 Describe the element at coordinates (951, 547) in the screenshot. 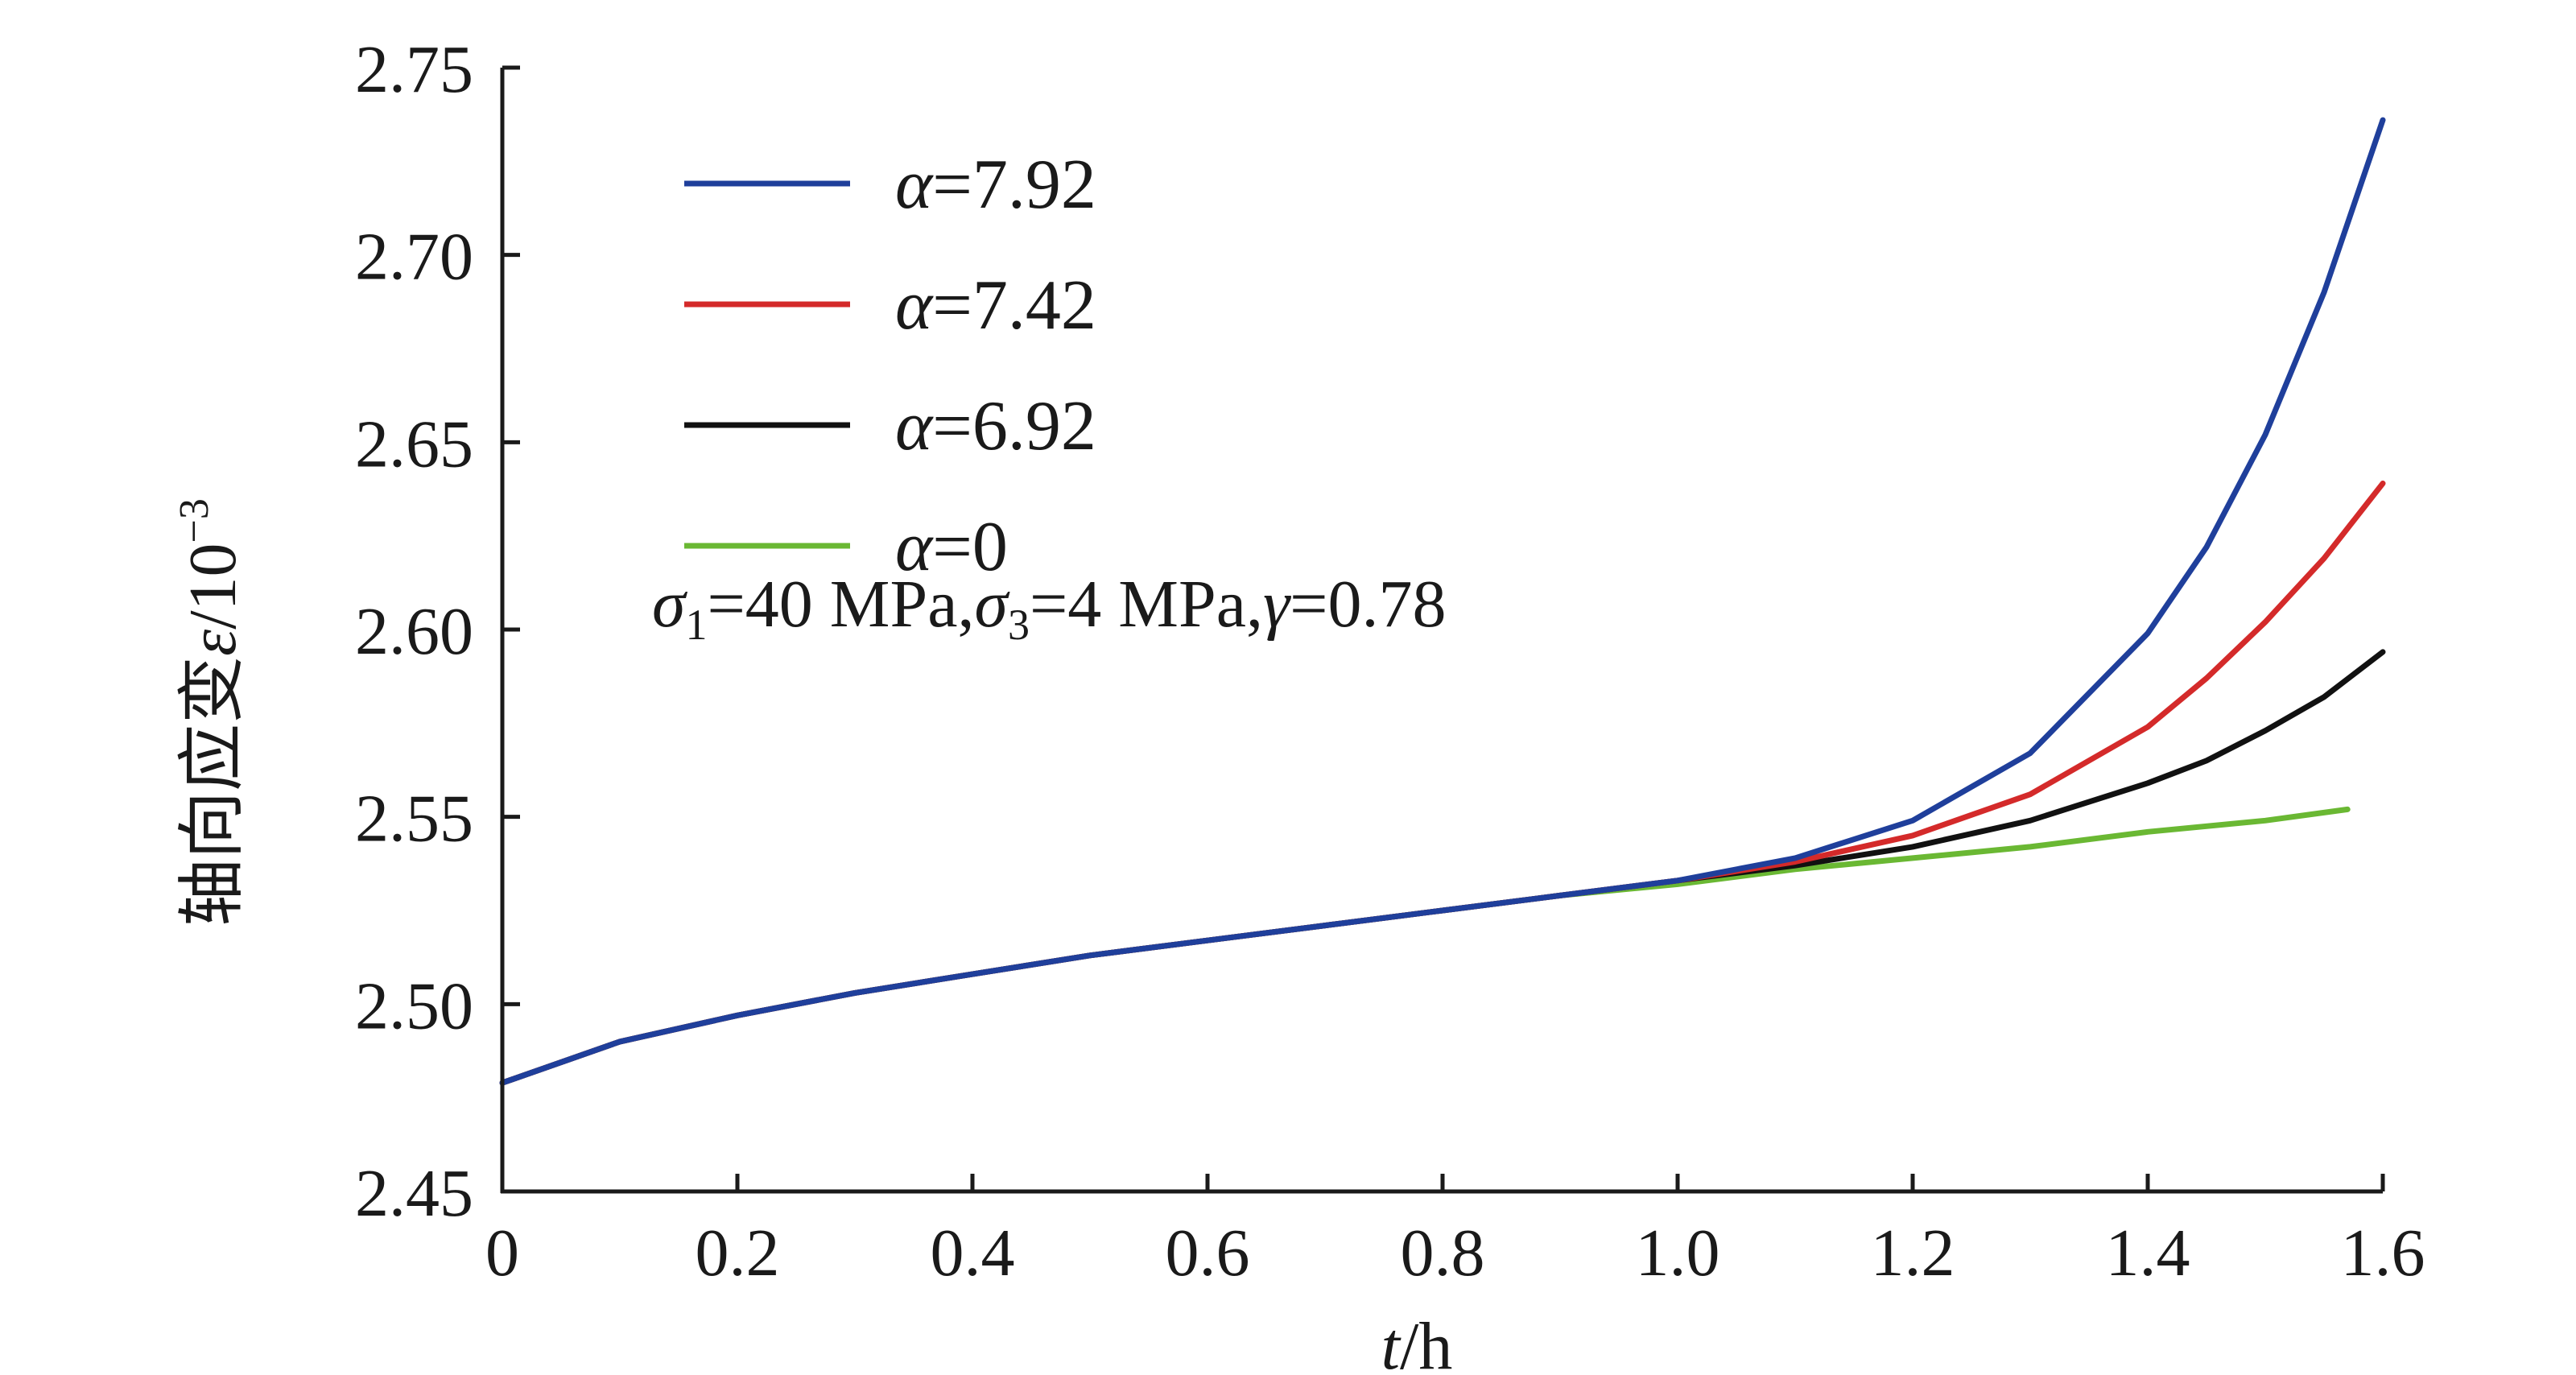

I see `legend-label: α=0` at that location.